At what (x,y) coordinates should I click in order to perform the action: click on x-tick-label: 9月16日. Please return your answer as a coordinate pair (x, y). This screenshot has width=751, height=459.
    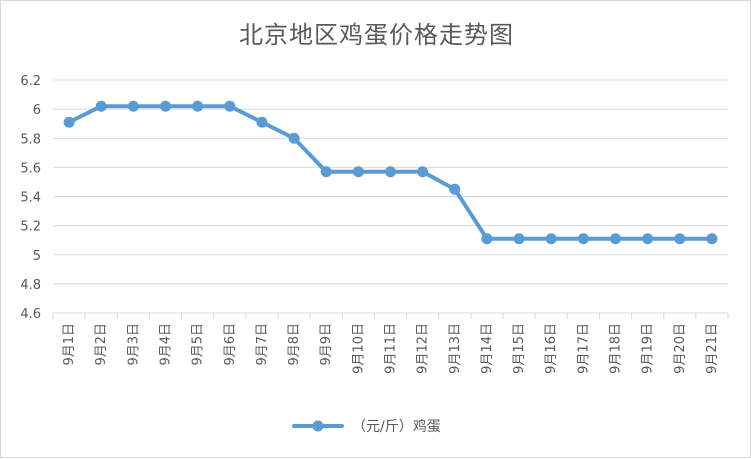
    Looking at the image, I should click on (551, 348).